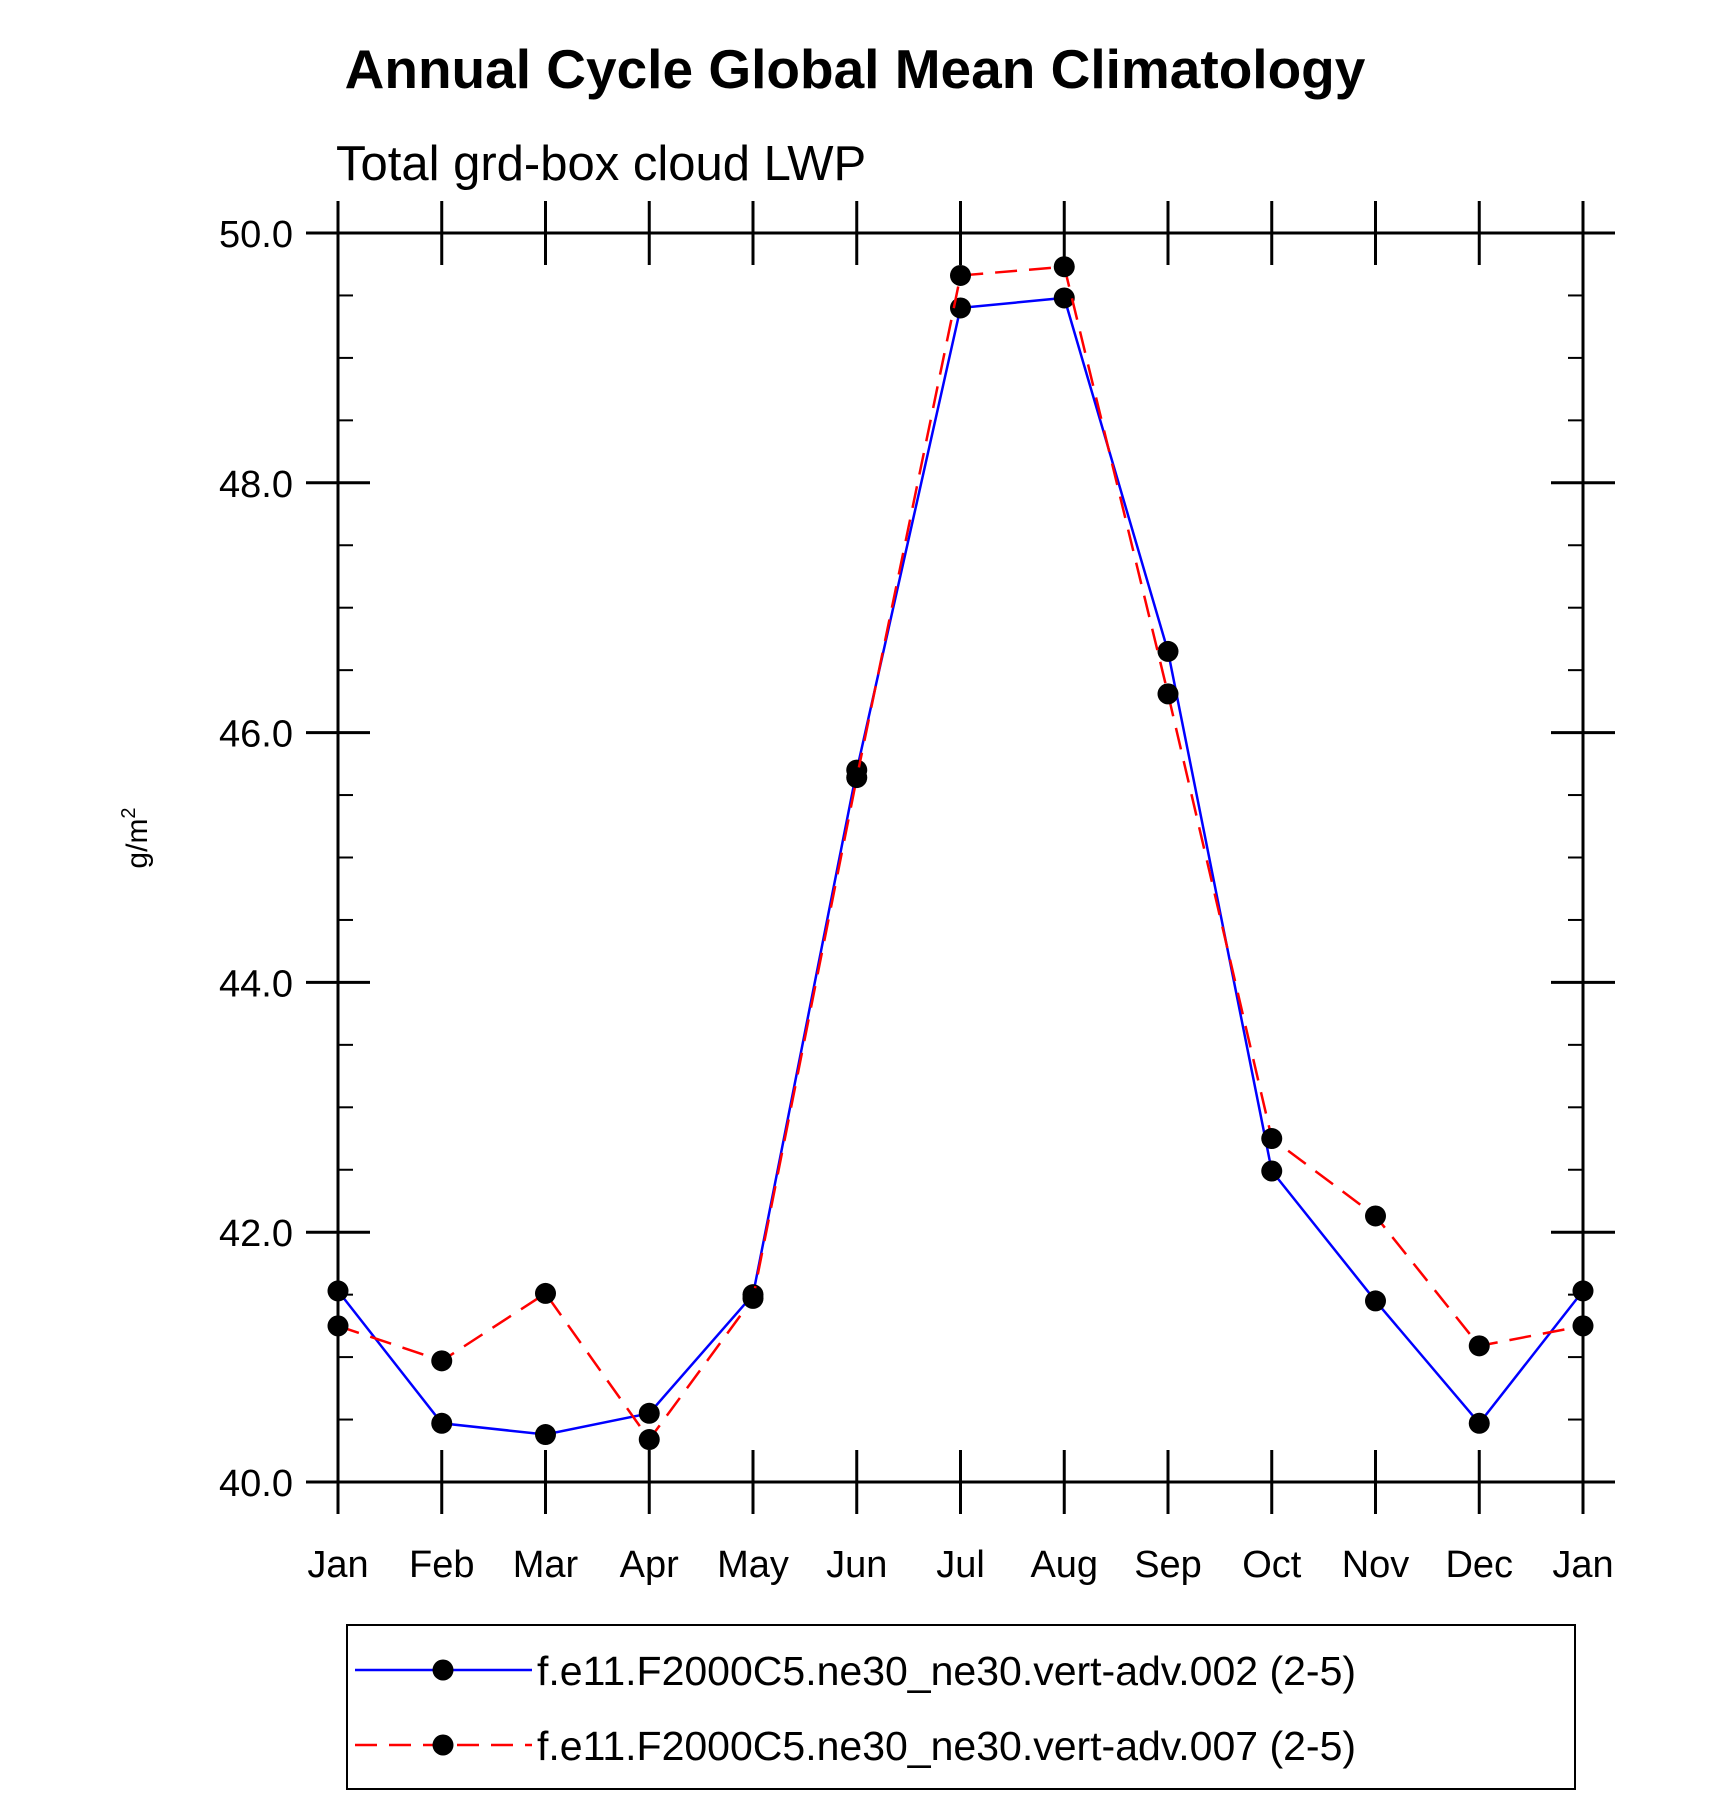 The width and height of the screenshot is (1710, 1819). I want to click on x-tick-label: Feb, so click(441, 1565).